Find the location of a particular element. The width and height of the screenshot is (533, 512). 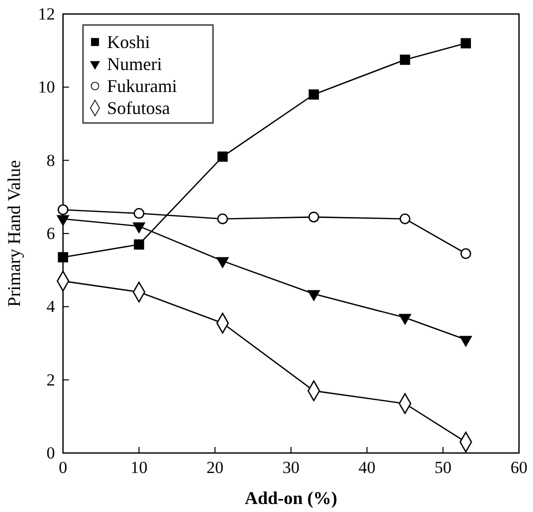

y-tick-label: 2 is located at coordinates (50, 380).